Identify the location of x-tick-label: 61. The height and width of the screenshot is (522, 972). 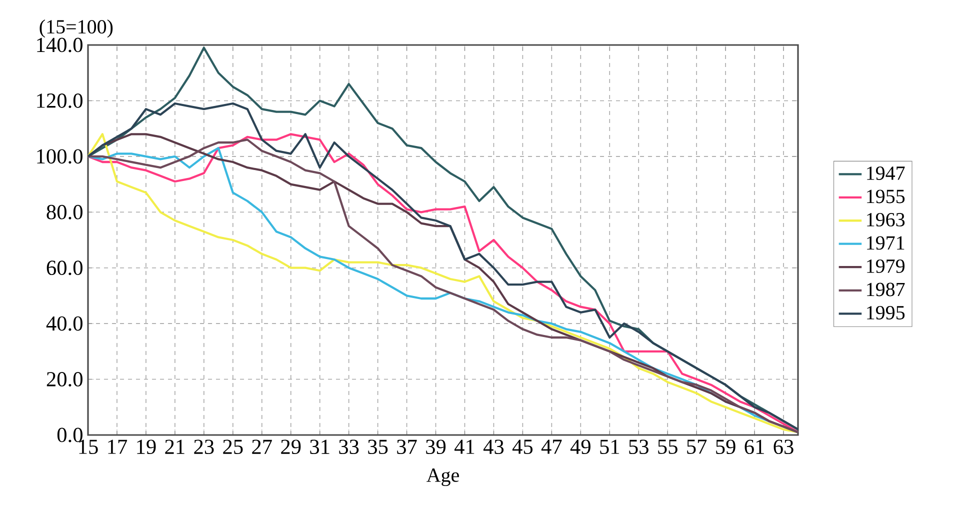
(754, 447).